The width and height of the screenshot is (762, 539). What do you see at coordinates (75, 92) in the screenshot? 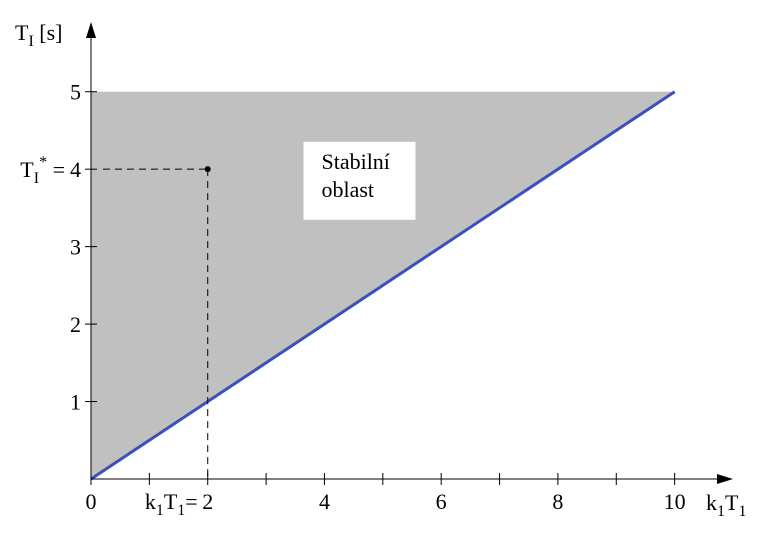
I see `y-tick-label: 5` at bounding box center [75, 92].